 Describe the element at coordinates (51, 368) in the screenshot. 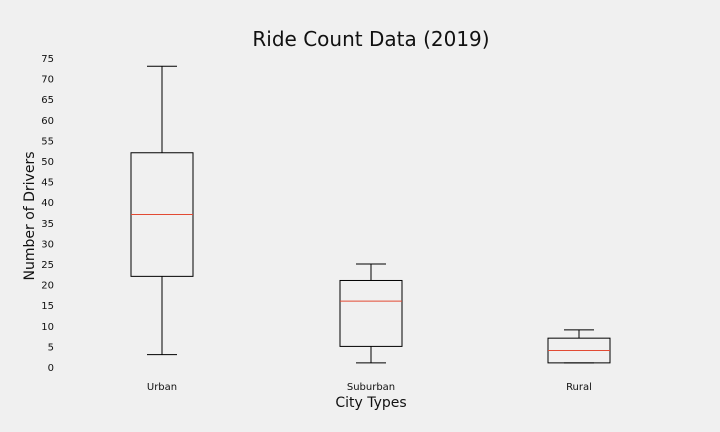

I see `y-tick-label: 0` at that location.